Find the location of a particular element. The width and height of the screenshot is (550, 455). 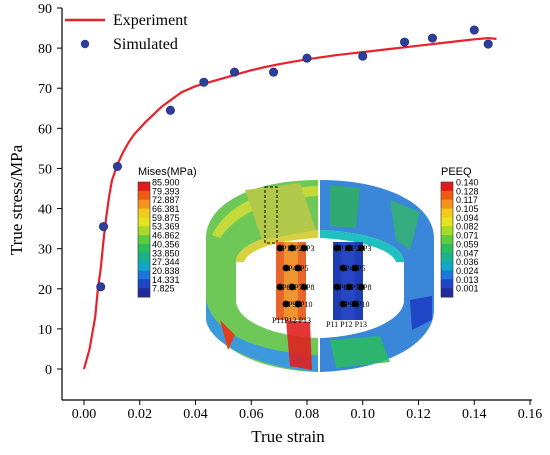

colorbar-label: 79.393 is located at coordinates (166, 191).